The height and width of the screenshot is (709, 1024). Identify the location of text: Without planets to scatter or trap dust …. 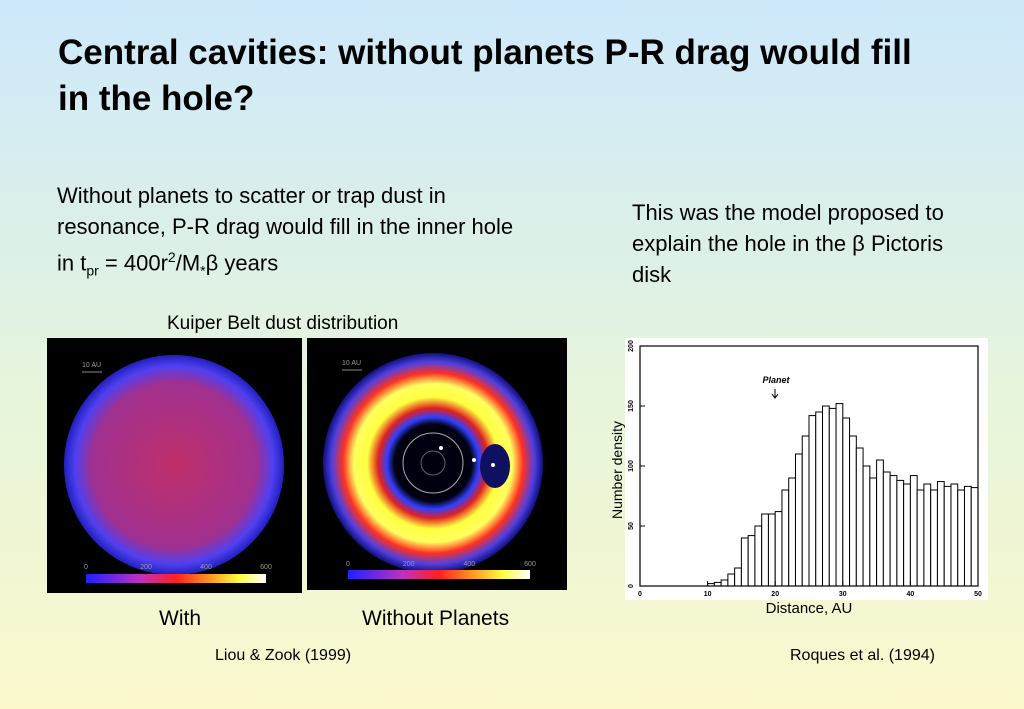
(285, 229).